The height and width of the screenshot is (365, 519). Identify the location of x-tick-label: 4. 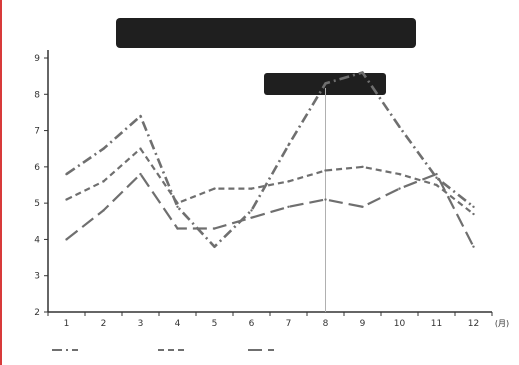
(178, 324).